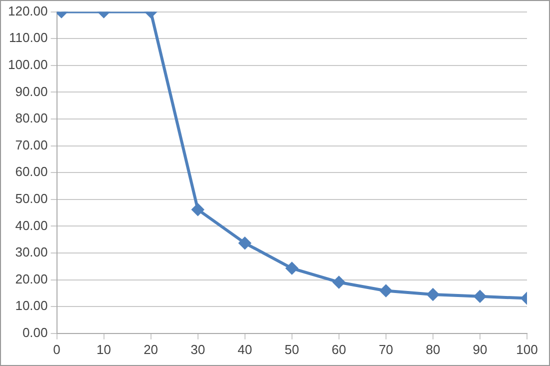 This screenshot has width=550, height=366. What do you see at coordinates (31, 172) in the screenshot?
I see `y-tick-label: 60.00` at bounding box center [31, 172].